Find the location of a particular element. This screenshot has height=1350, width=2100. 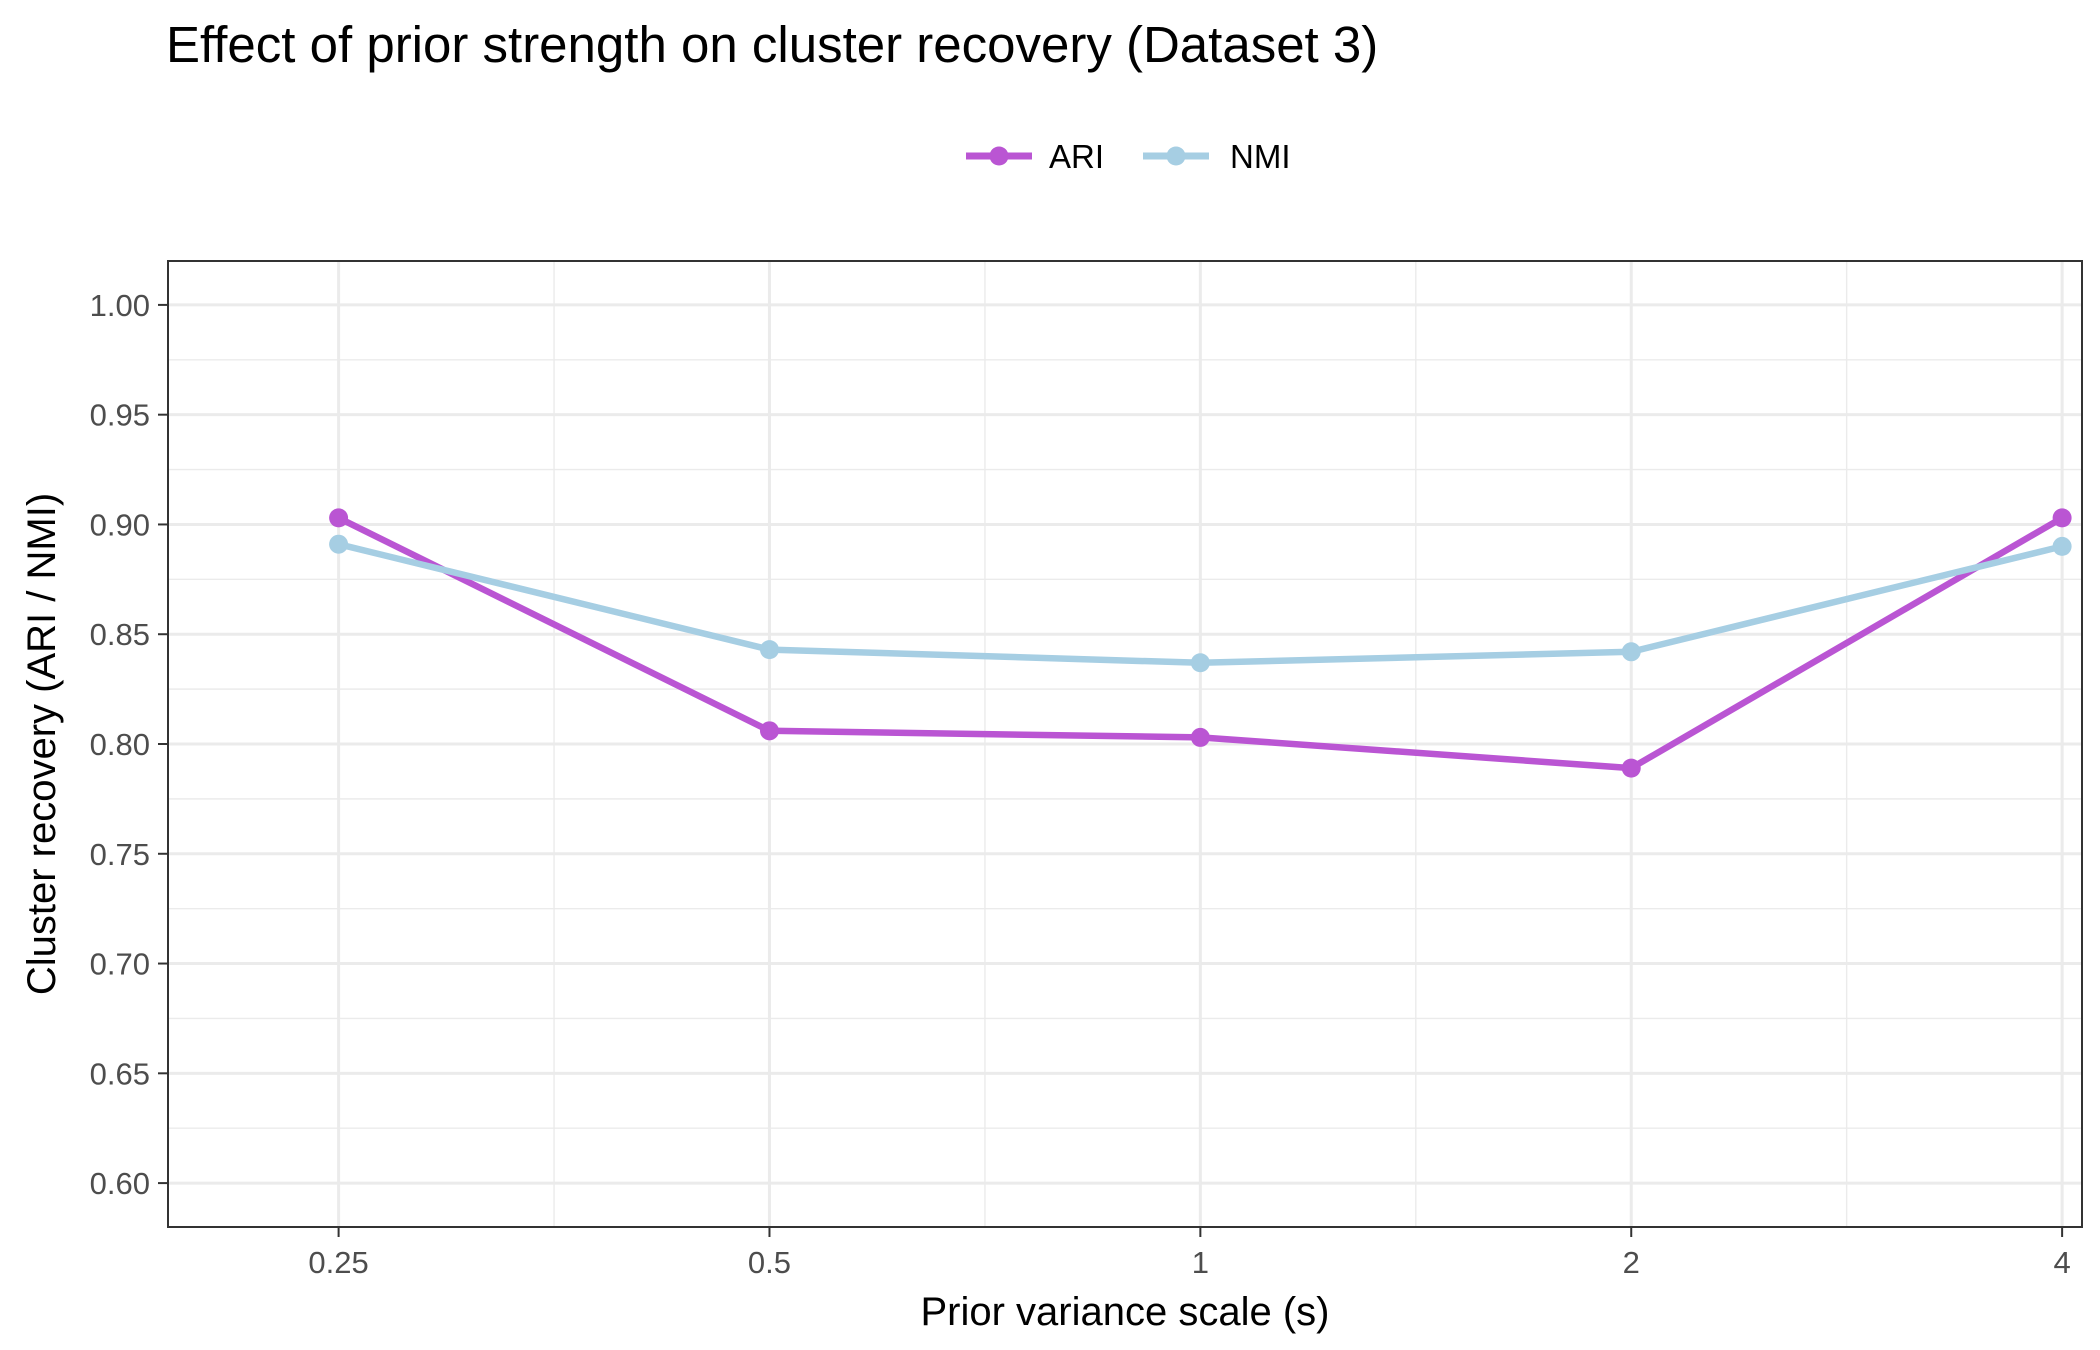

x-tick-label: 2 is located at coordinates (1631, 1262).